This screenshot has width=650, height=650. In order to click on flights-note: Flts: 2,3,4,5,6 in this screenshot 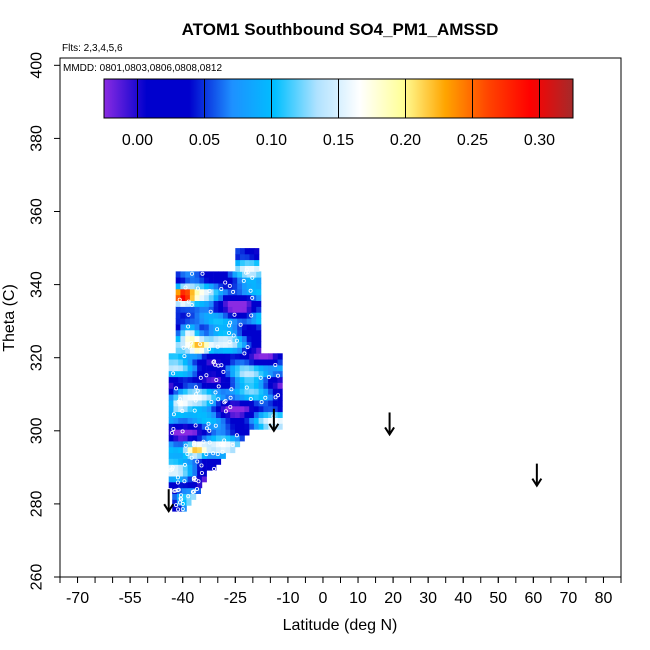, I will do `click(92, 48)`.